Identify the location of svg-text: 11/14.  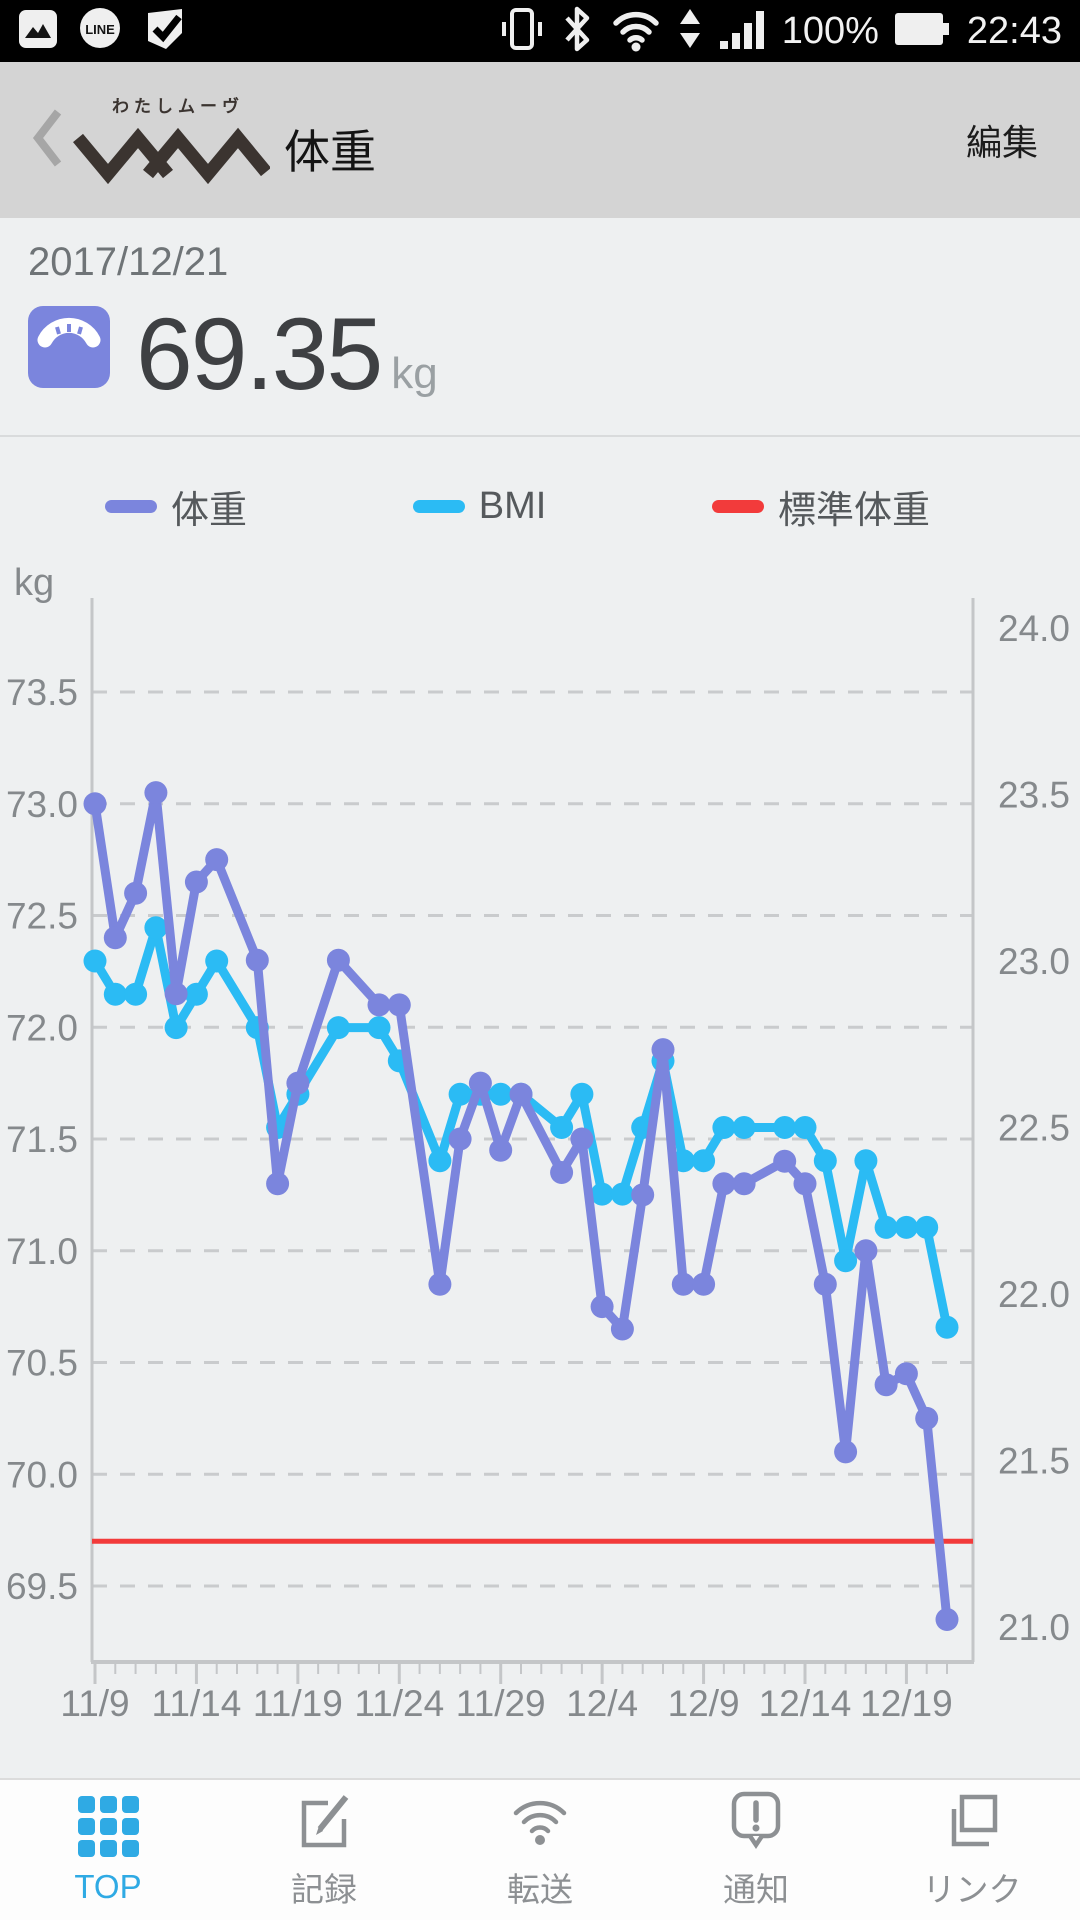
(196, 1703).